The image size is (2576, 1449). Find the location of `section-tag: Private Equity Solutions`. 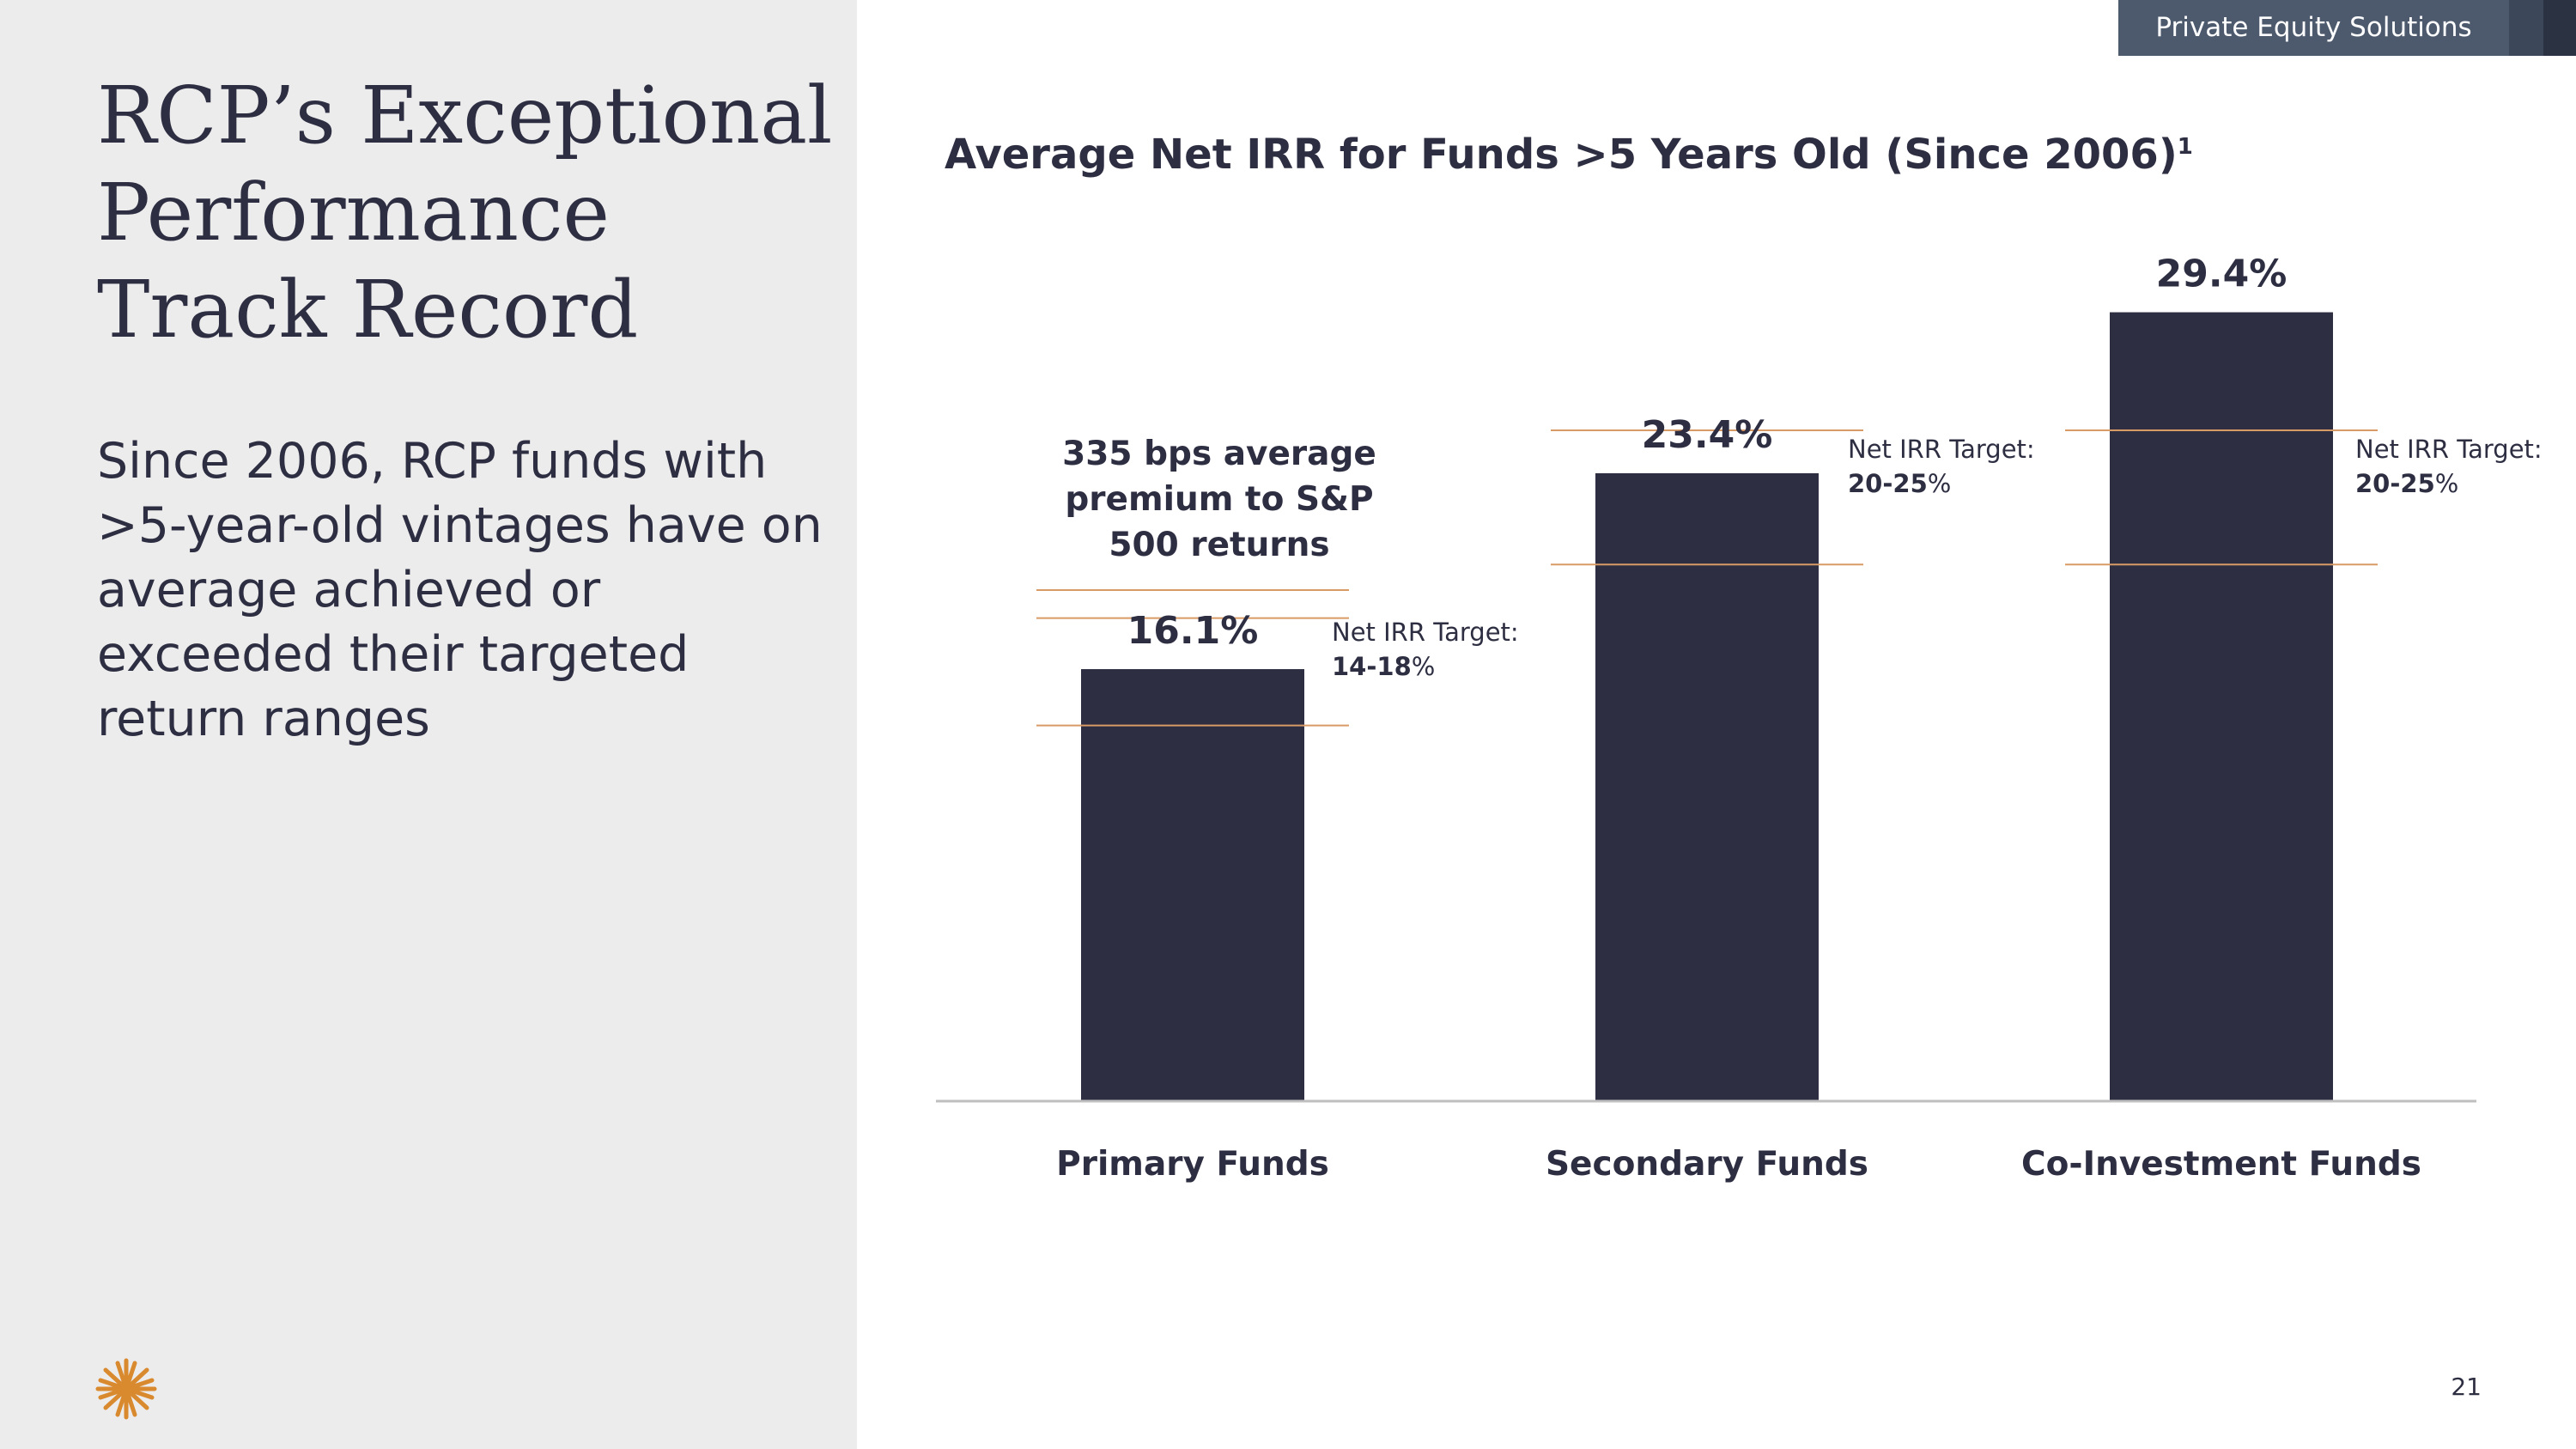

section-tag: Private Equity Solutions is located at coordinates (2347, 28).